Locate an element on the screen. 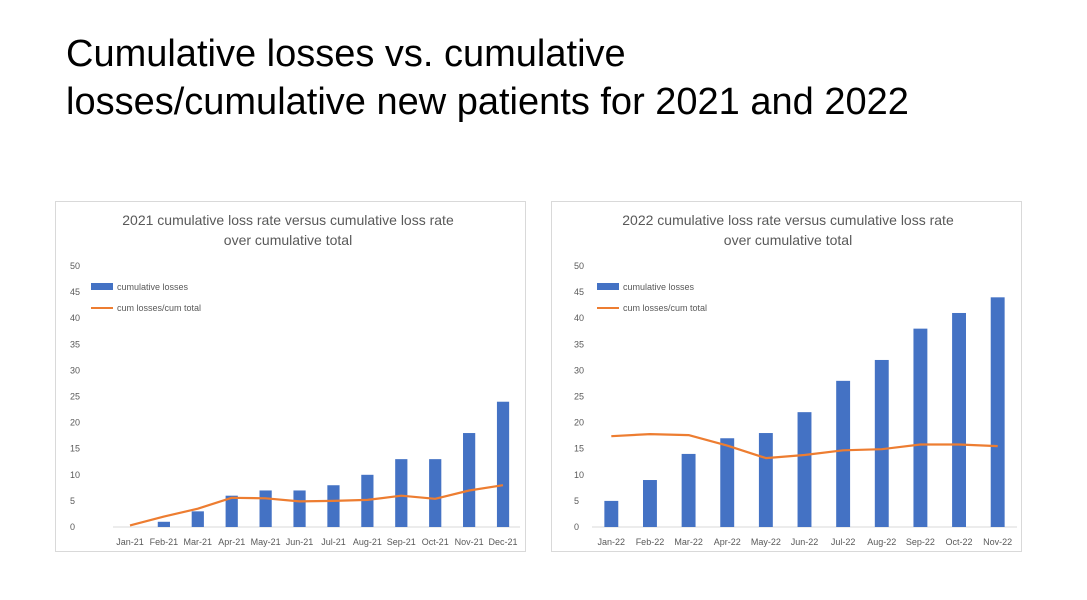 This screenshot has width=1087, height=600. x-tick-label: Feb-21 is located at coordinates (164, 542).